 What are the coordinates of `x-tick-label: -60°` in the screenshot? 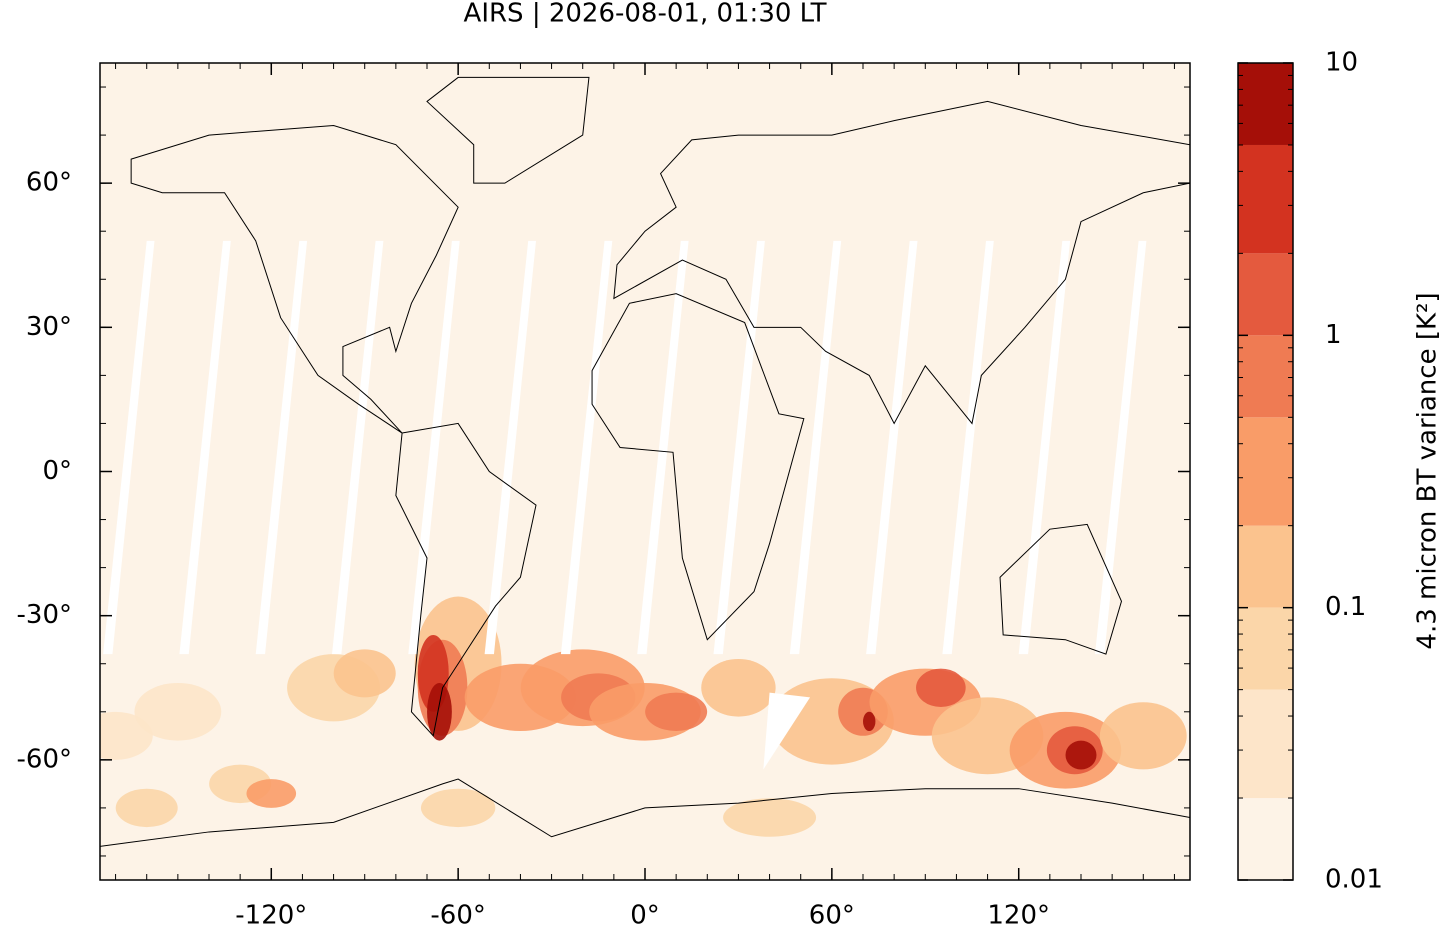 It's located at (457, 915).